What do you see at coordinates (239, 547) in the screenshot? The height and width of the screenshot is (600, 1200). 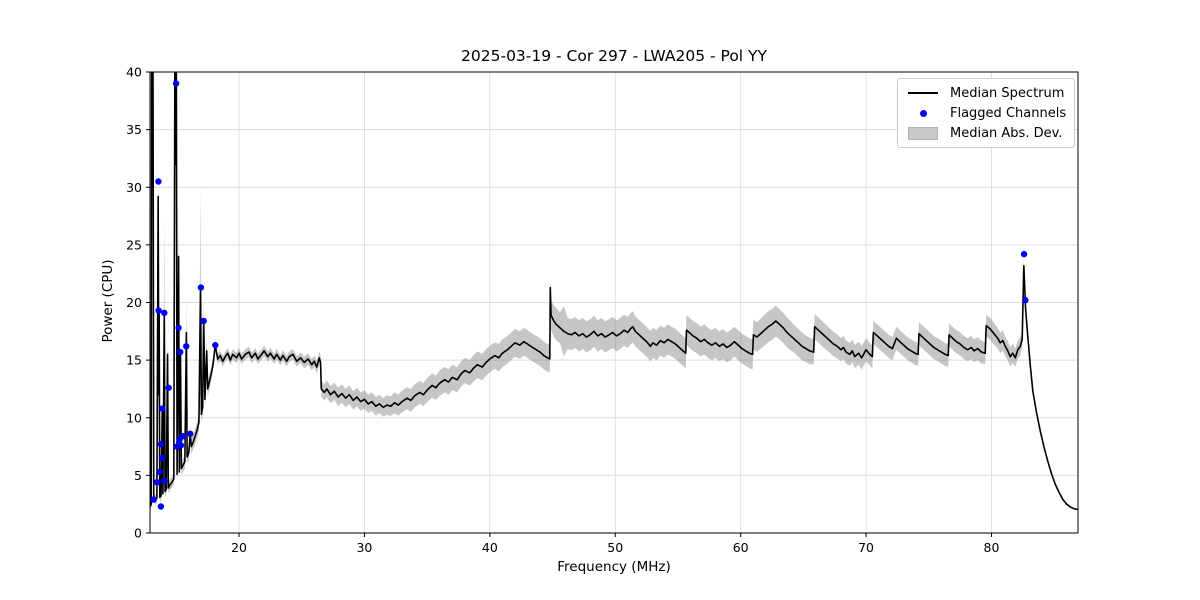 I see `x-tick-label: 20` at bounding box center [239, 547].